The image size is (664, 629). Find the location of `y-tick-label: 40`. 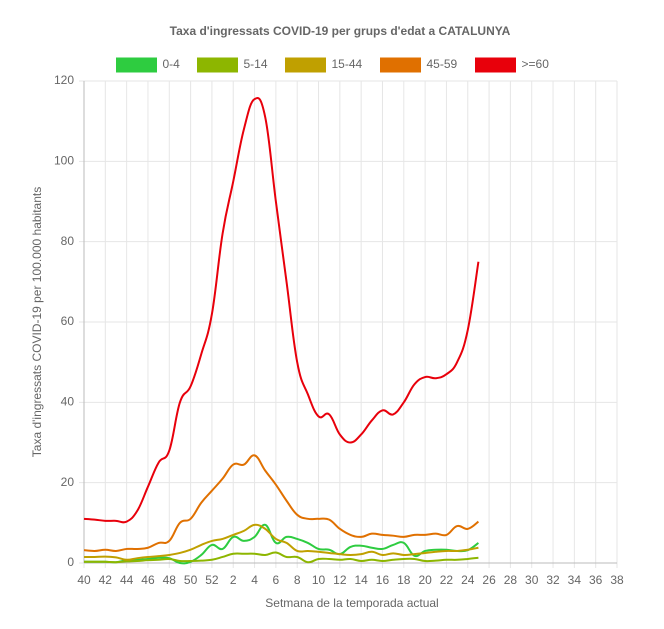

y-tick-label: 40 is located at coordinates (68, 402).